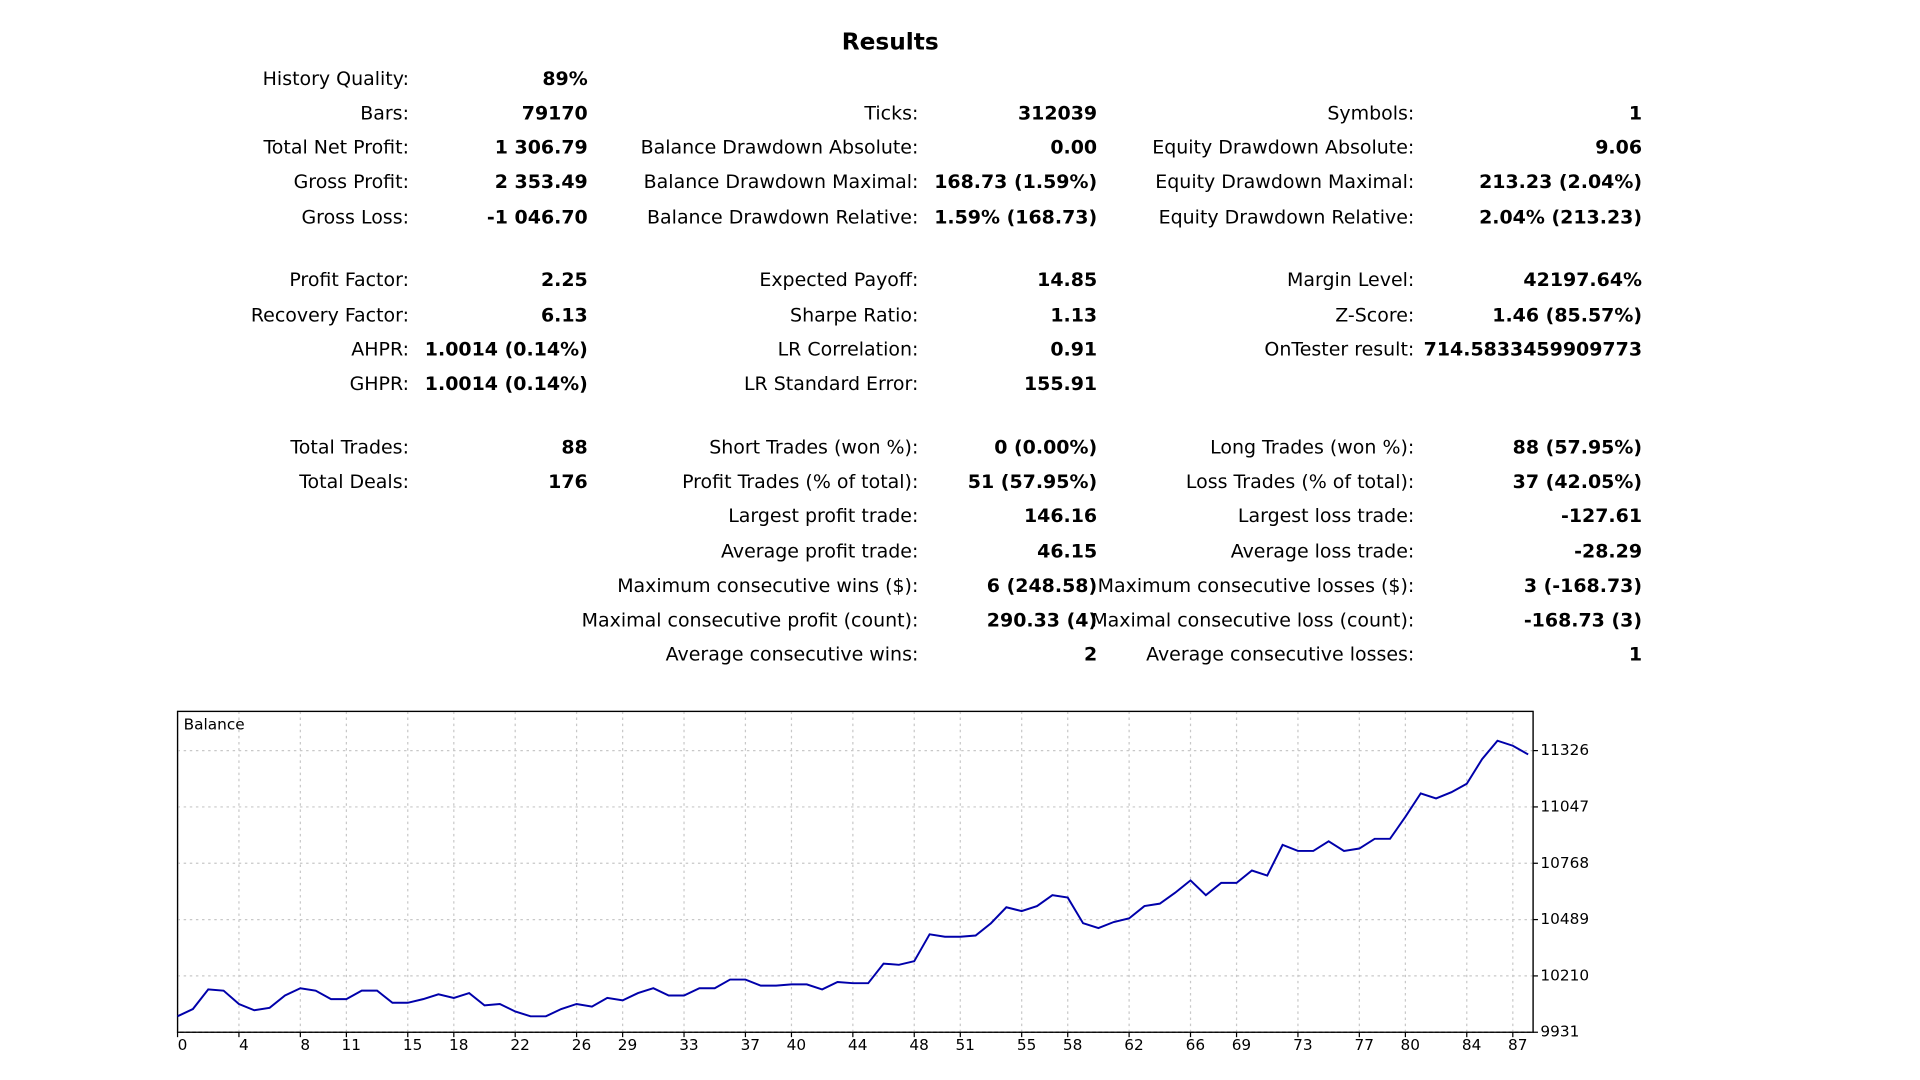 The width and height of the screenshot is (1920, 1080). What do you see at coordinates (380, 350) in the screenshot?
I see `stat-label: AHPR:` at bounding box center [380, 350].